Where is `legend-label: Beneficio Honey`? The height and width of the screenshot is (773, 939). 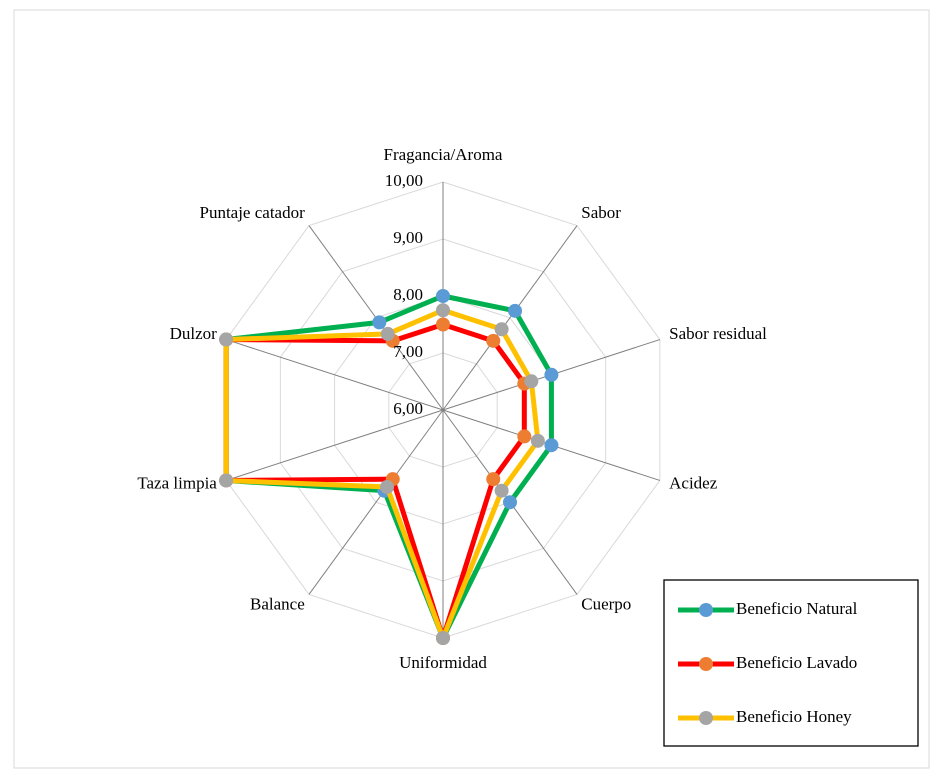 legend-label: Beneficio Honey is located at coordinates (794, 716).